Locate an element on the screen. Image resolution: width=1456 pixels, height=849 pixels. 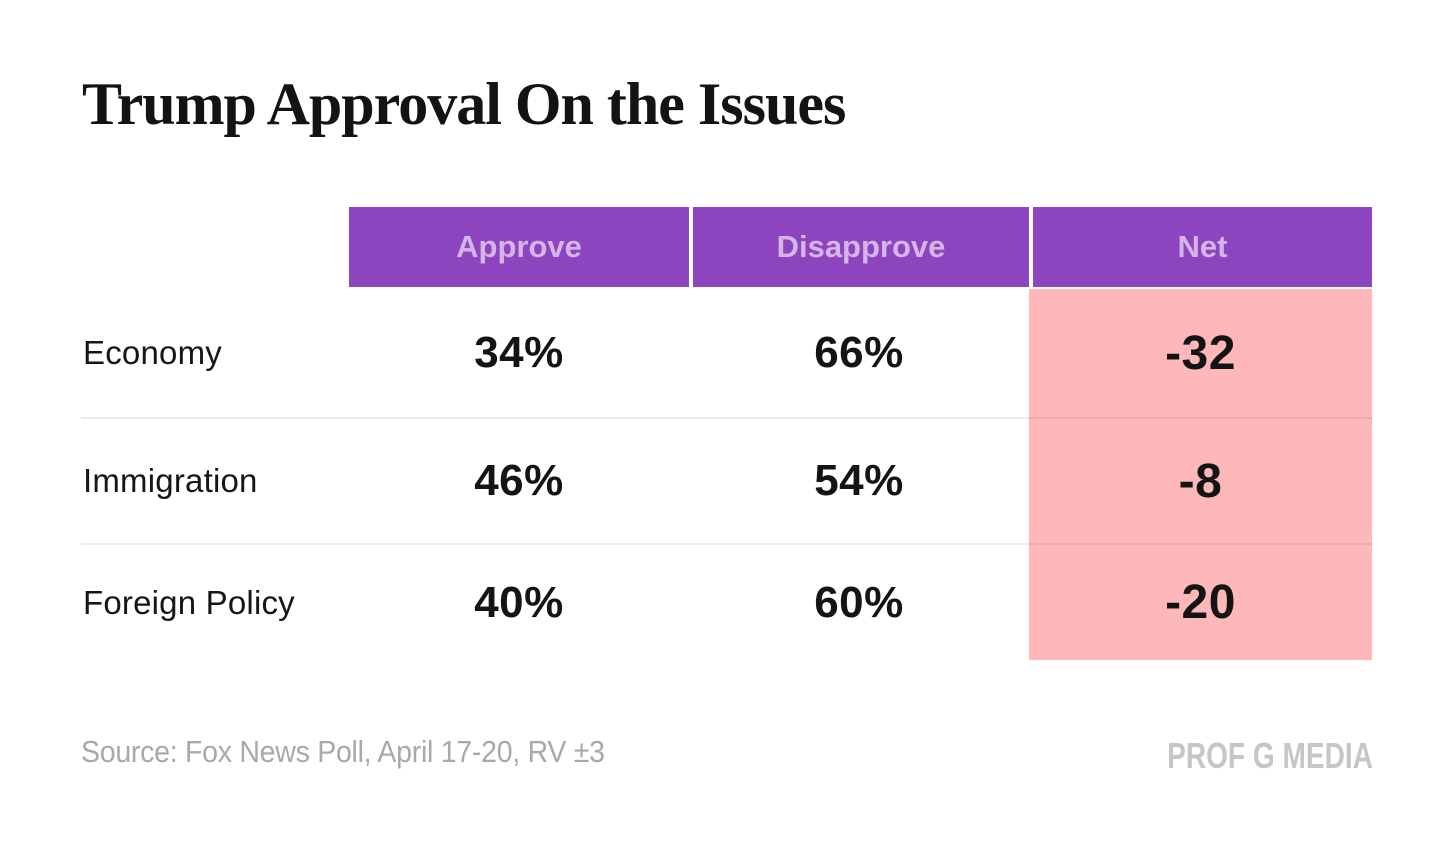
value-text: 34% is located at coordinates (519, 352).